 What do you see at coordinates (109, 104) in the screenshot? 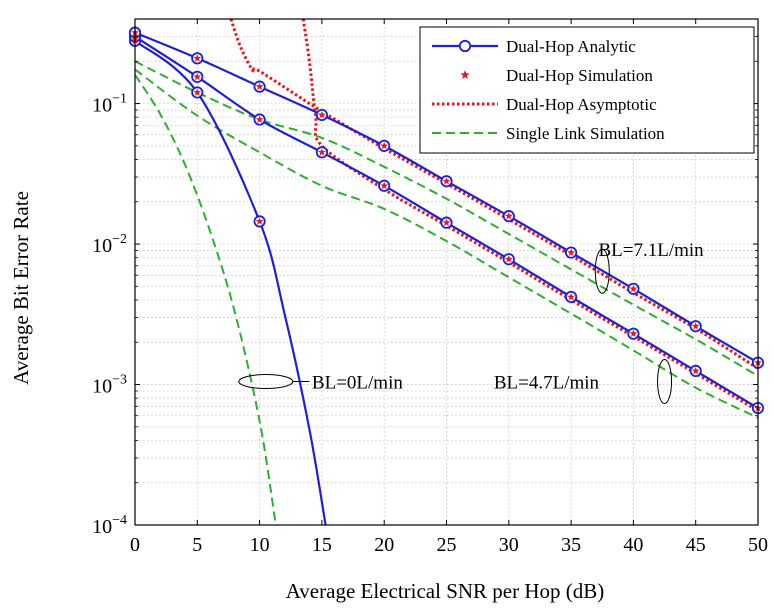
I see `y-tick-label: 10⁻¹` at bounding box center [109, 104].